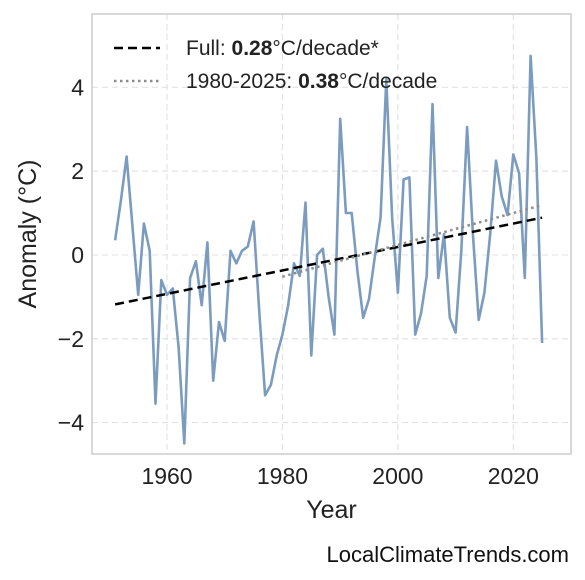 The image size is (585, 580). Describe the element at coordinates (448, 554) in the screenshot. I see `watermark: LocalClimateTrends.com` at that location.